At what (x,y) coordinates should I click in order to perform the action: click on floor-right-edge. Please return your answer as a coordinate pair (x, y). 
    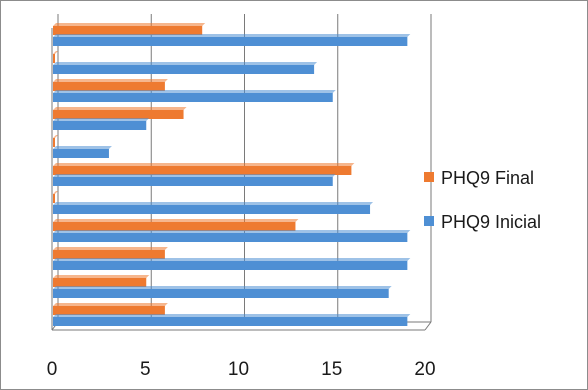
    Looking at the image, I should click on (428, 326).